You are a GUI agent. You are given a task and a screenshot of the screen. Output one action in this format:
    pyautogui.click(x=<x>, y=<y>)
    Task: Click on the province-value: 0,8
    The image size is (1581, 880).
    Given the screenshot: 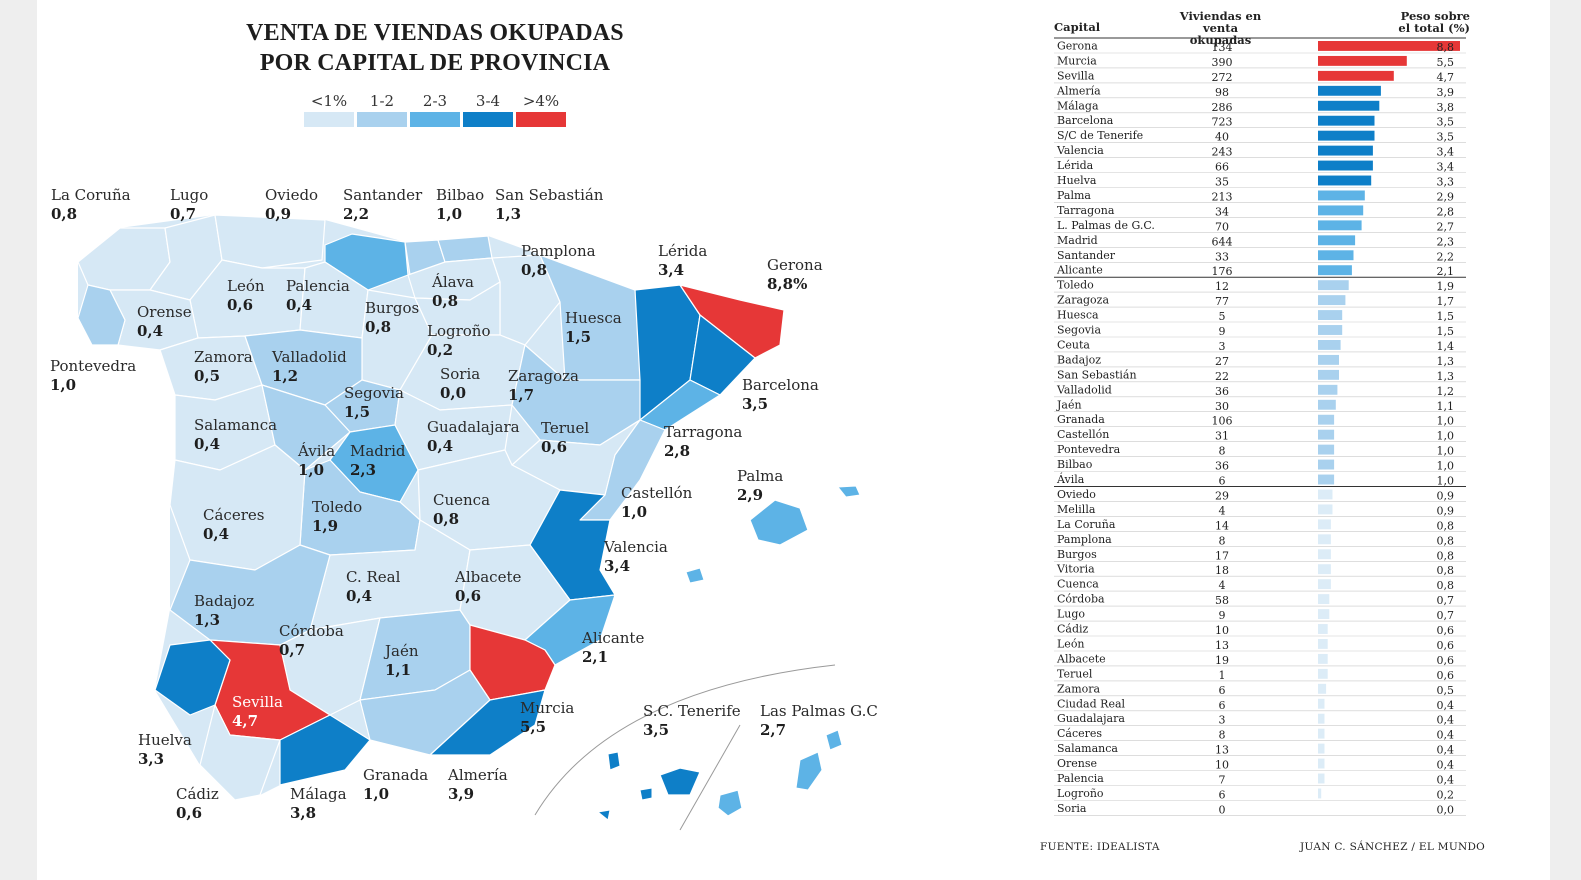 What is the action you would take?
    pyautogui.click(x=445, y=301)
    